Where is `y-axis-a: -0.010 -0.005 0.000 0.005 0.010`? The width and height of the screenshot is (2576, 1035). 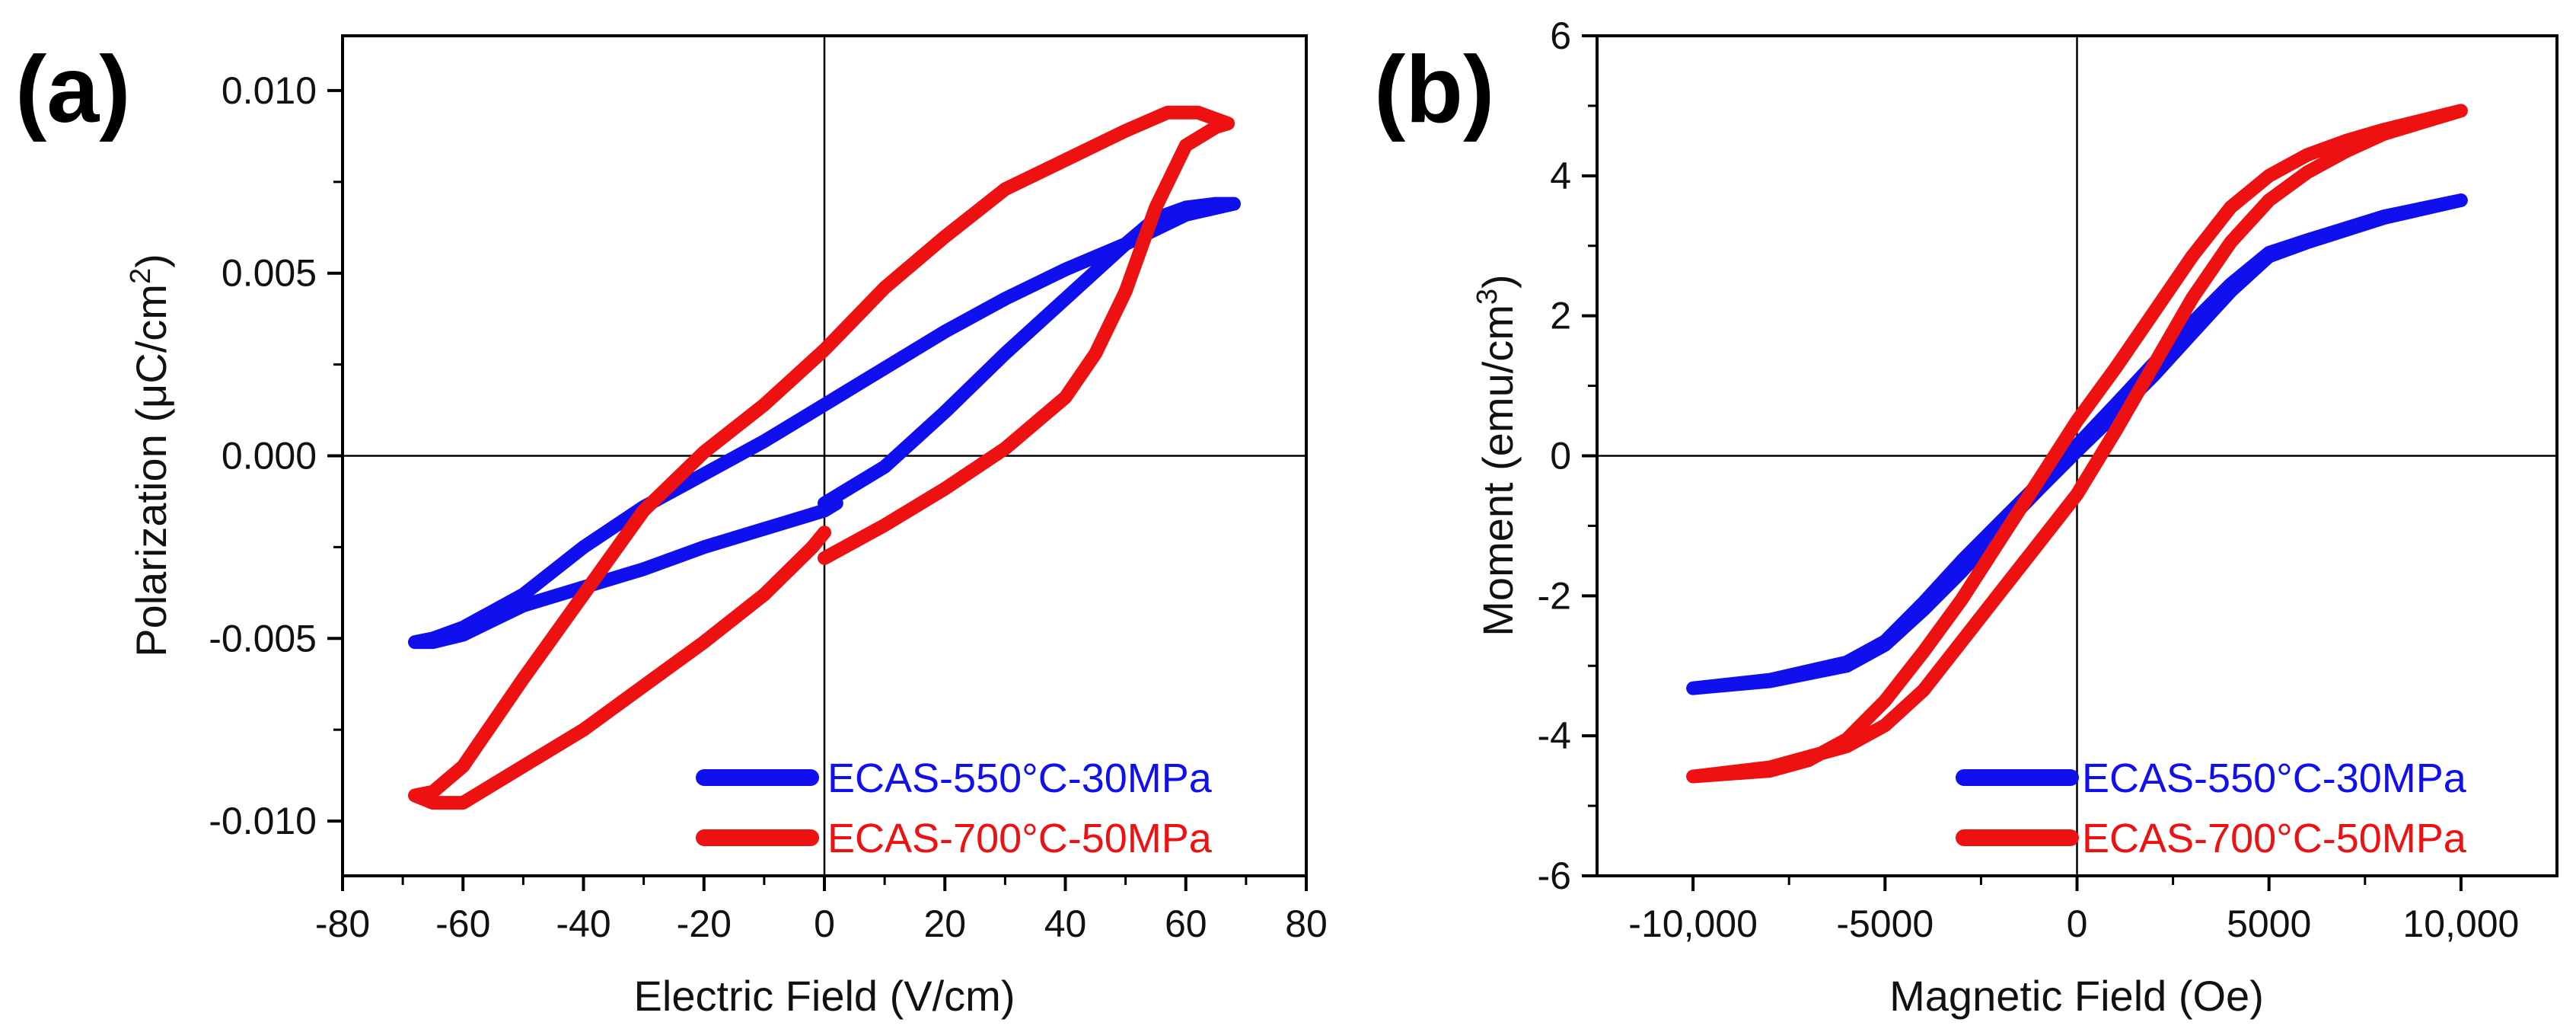
y-axis-a: -0.010 -0.005 0.000 0.005 0.010 is located at coordinates (276, 455).